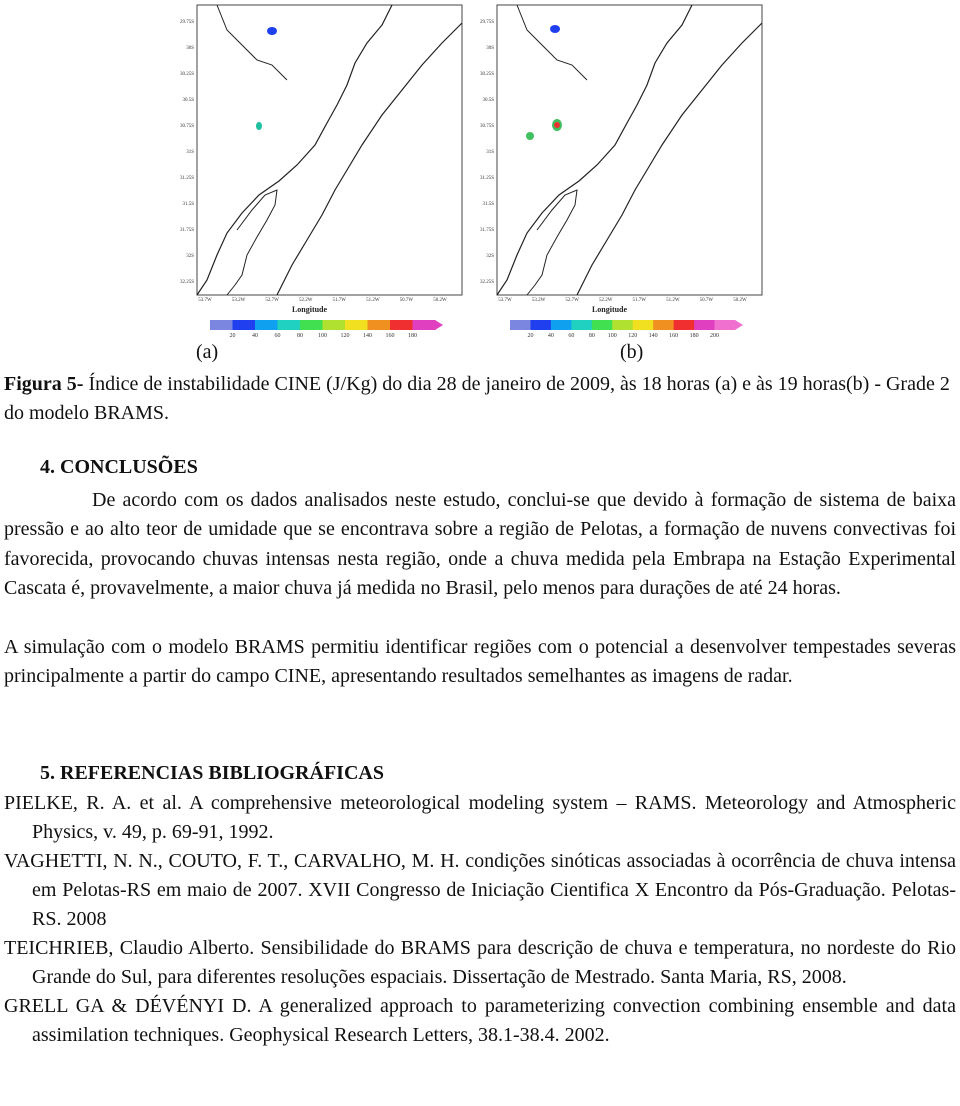 This screenshot has width=960, height=1106. I want to click on y-tick-label: 32S, so click(190, 256).